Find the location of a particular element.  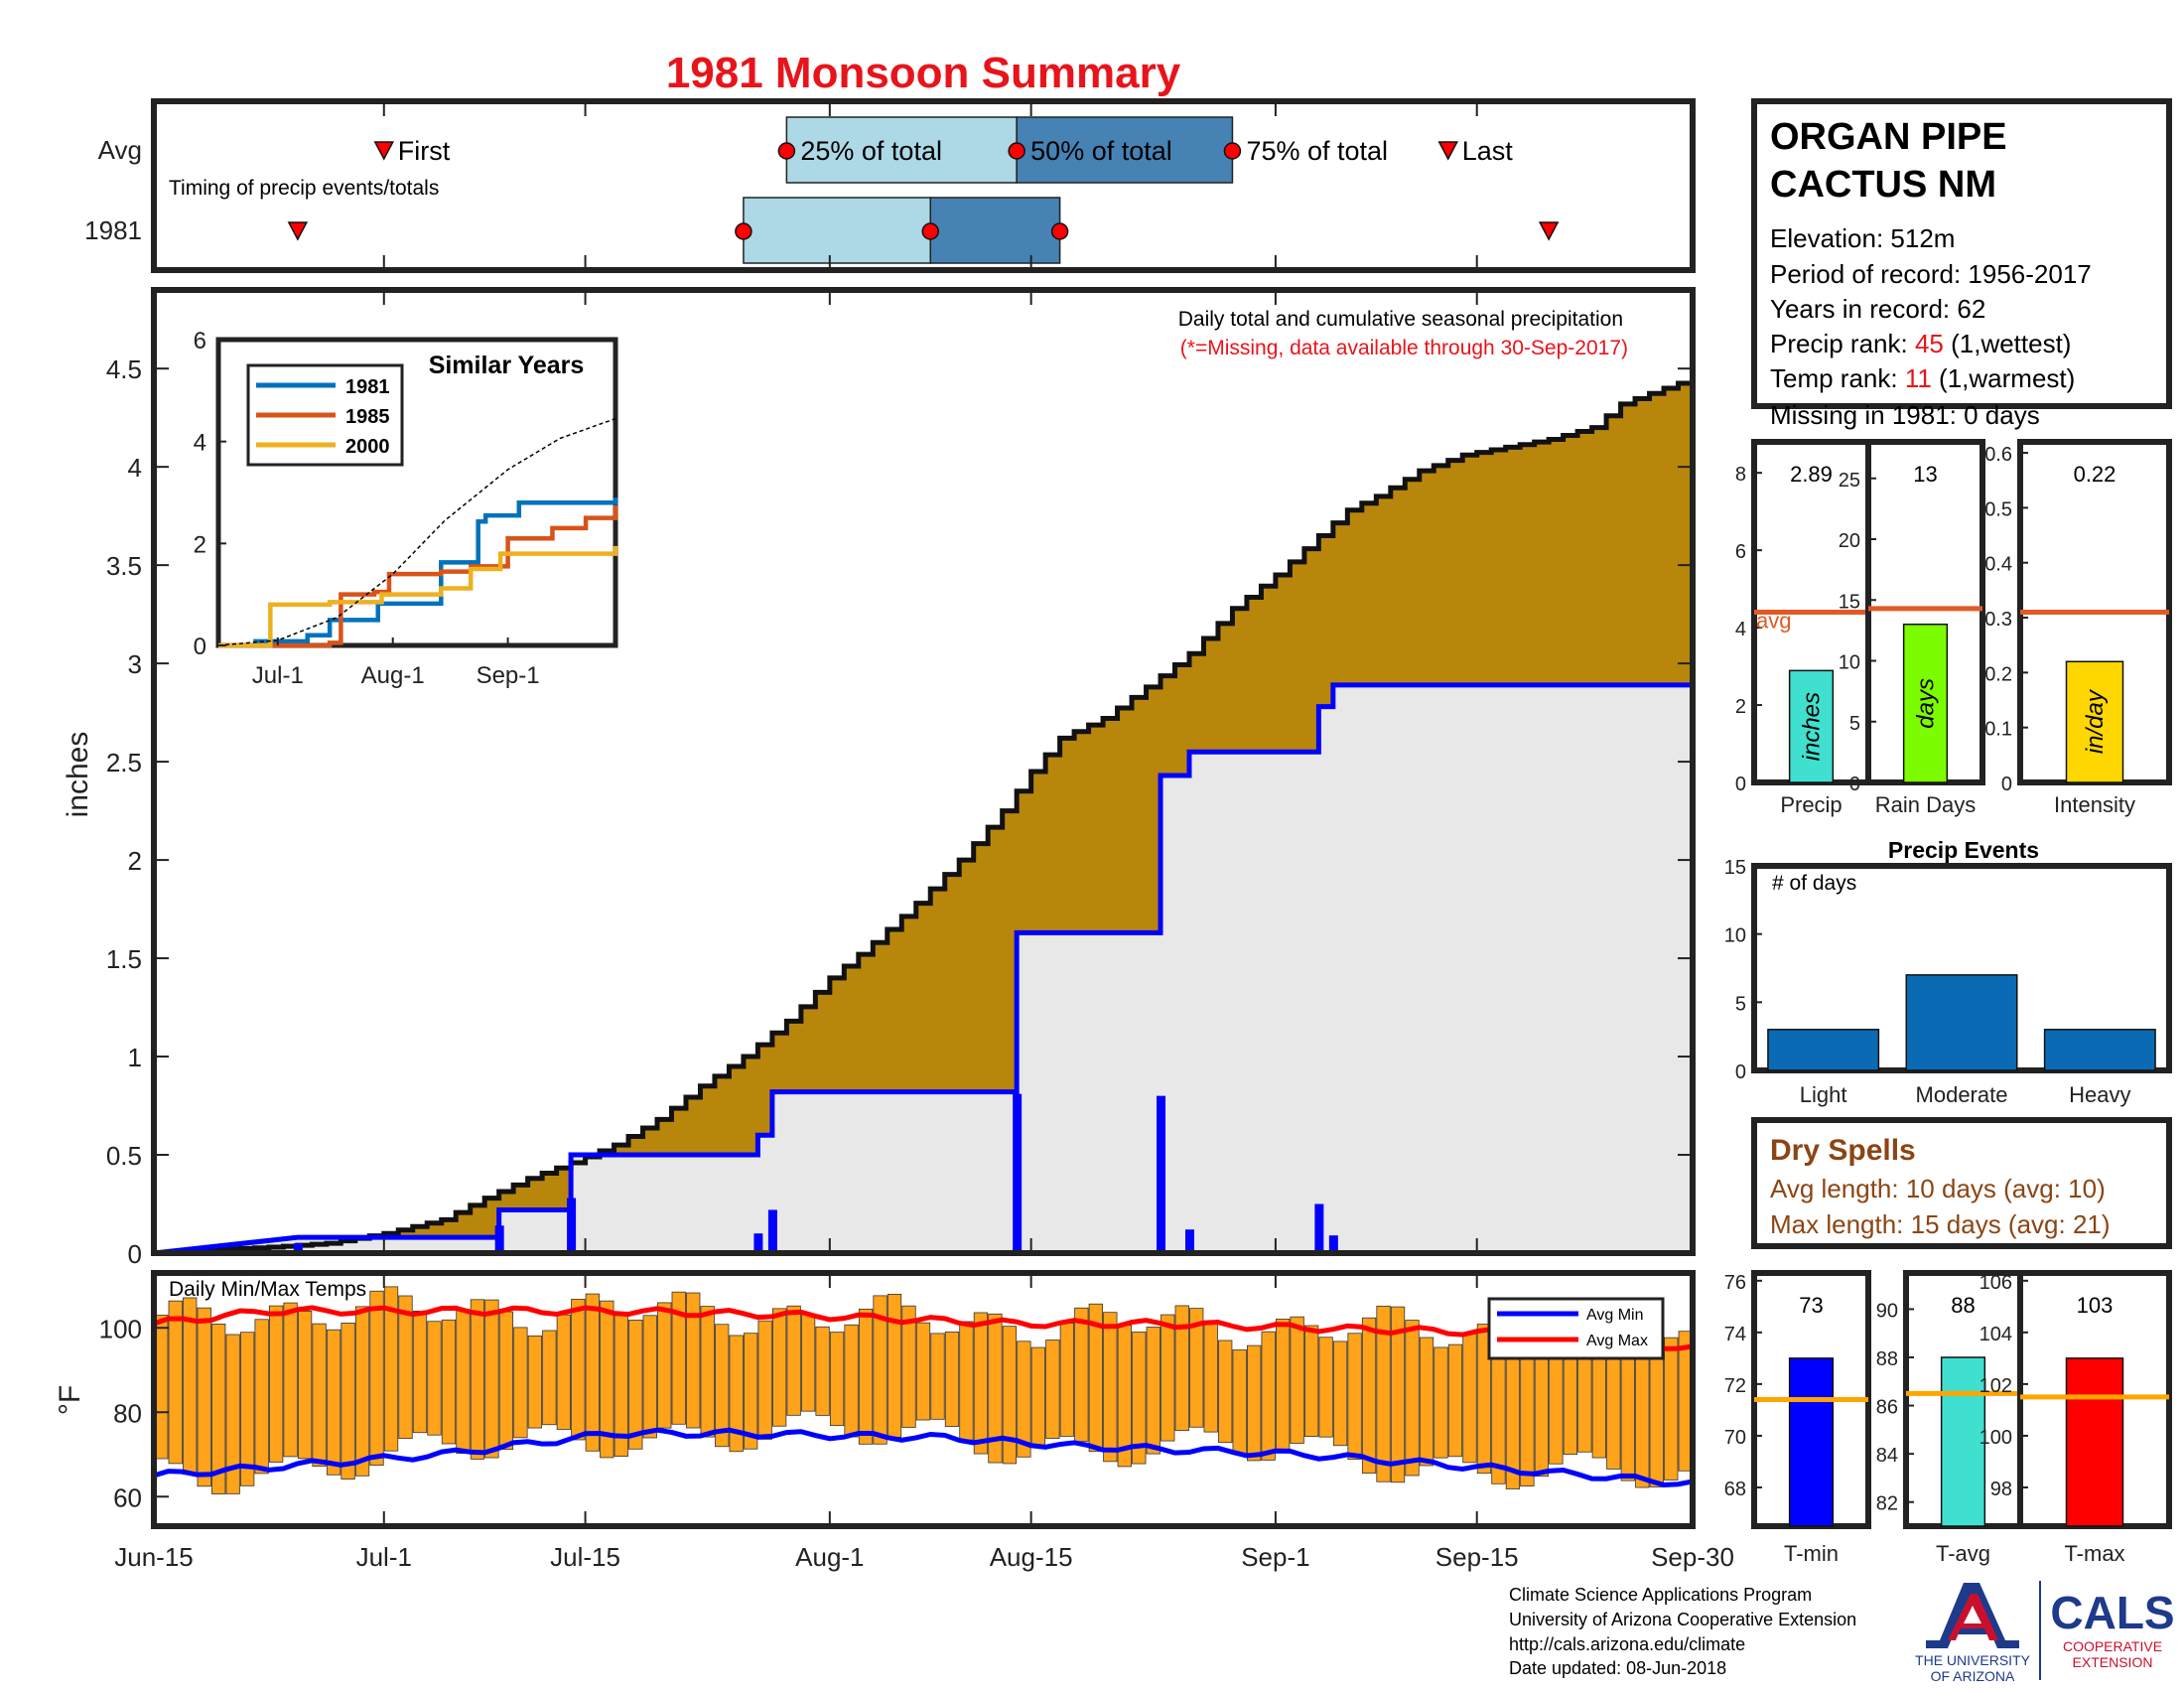

obs-p25-marker is located at coordinates (743, 231).